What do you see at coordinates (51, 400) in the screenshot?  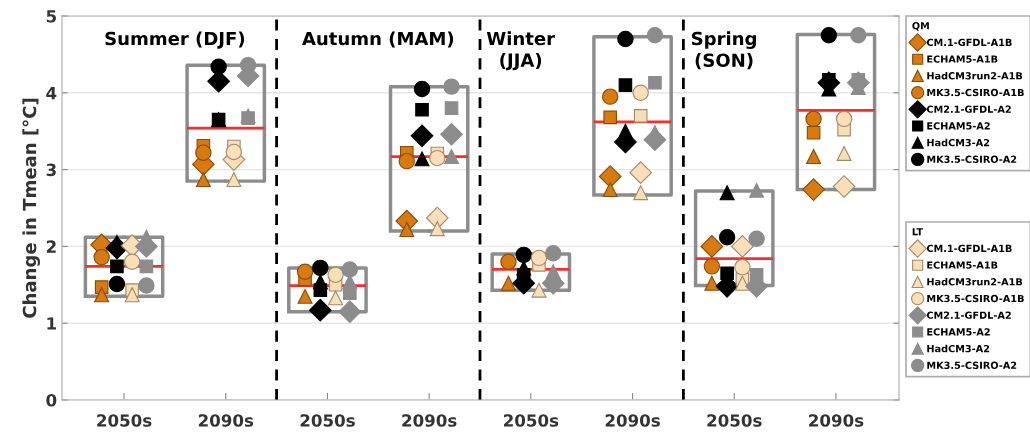 I see `y-tick-label: 0` at bounding box center [51, 400].